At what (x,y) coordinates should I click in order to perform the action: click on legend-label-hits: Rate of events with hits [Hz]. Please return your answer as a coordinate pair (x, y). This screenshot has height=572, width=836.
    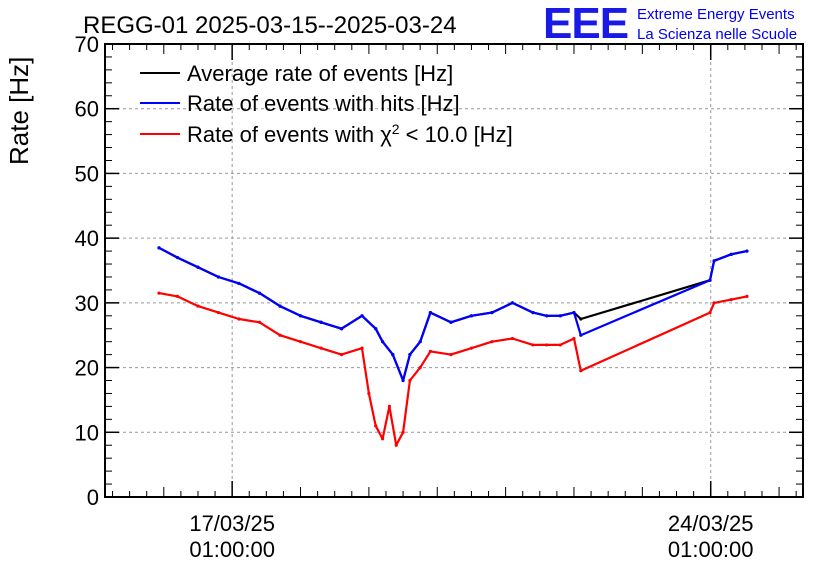
    Looking at the image, I should click on (323, 103).